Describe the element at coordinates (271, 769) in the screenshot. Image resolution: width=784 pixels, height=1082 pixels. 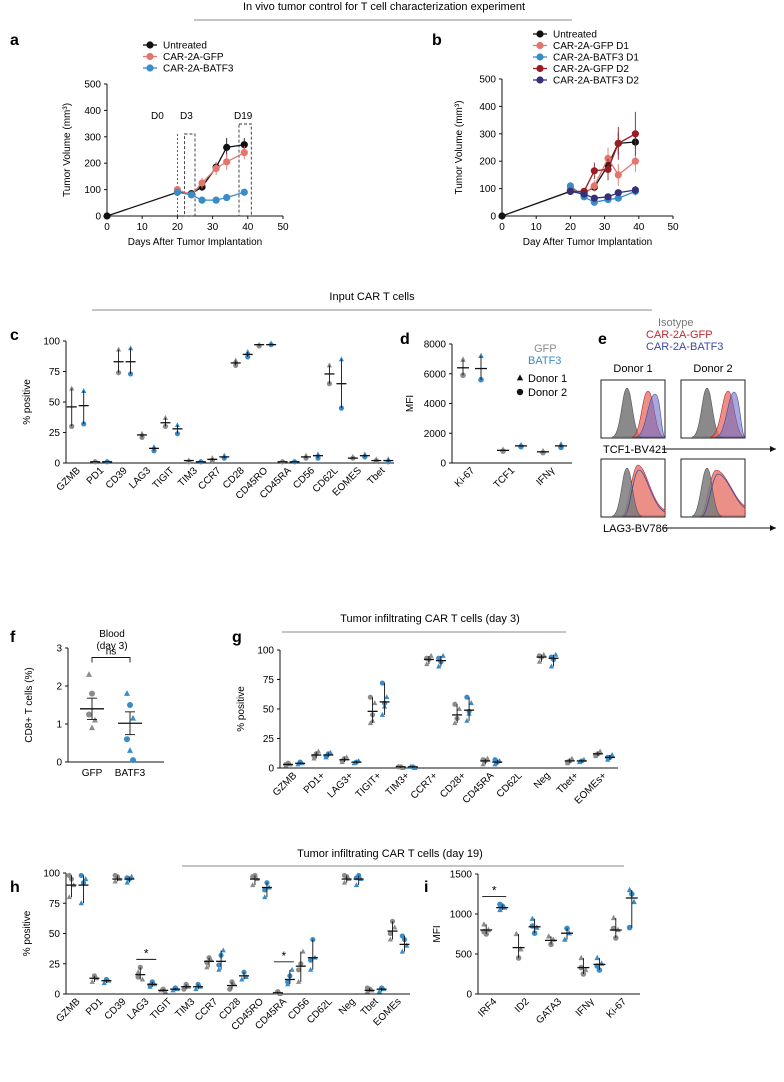
I see `y-tick-label: 0` at that location.